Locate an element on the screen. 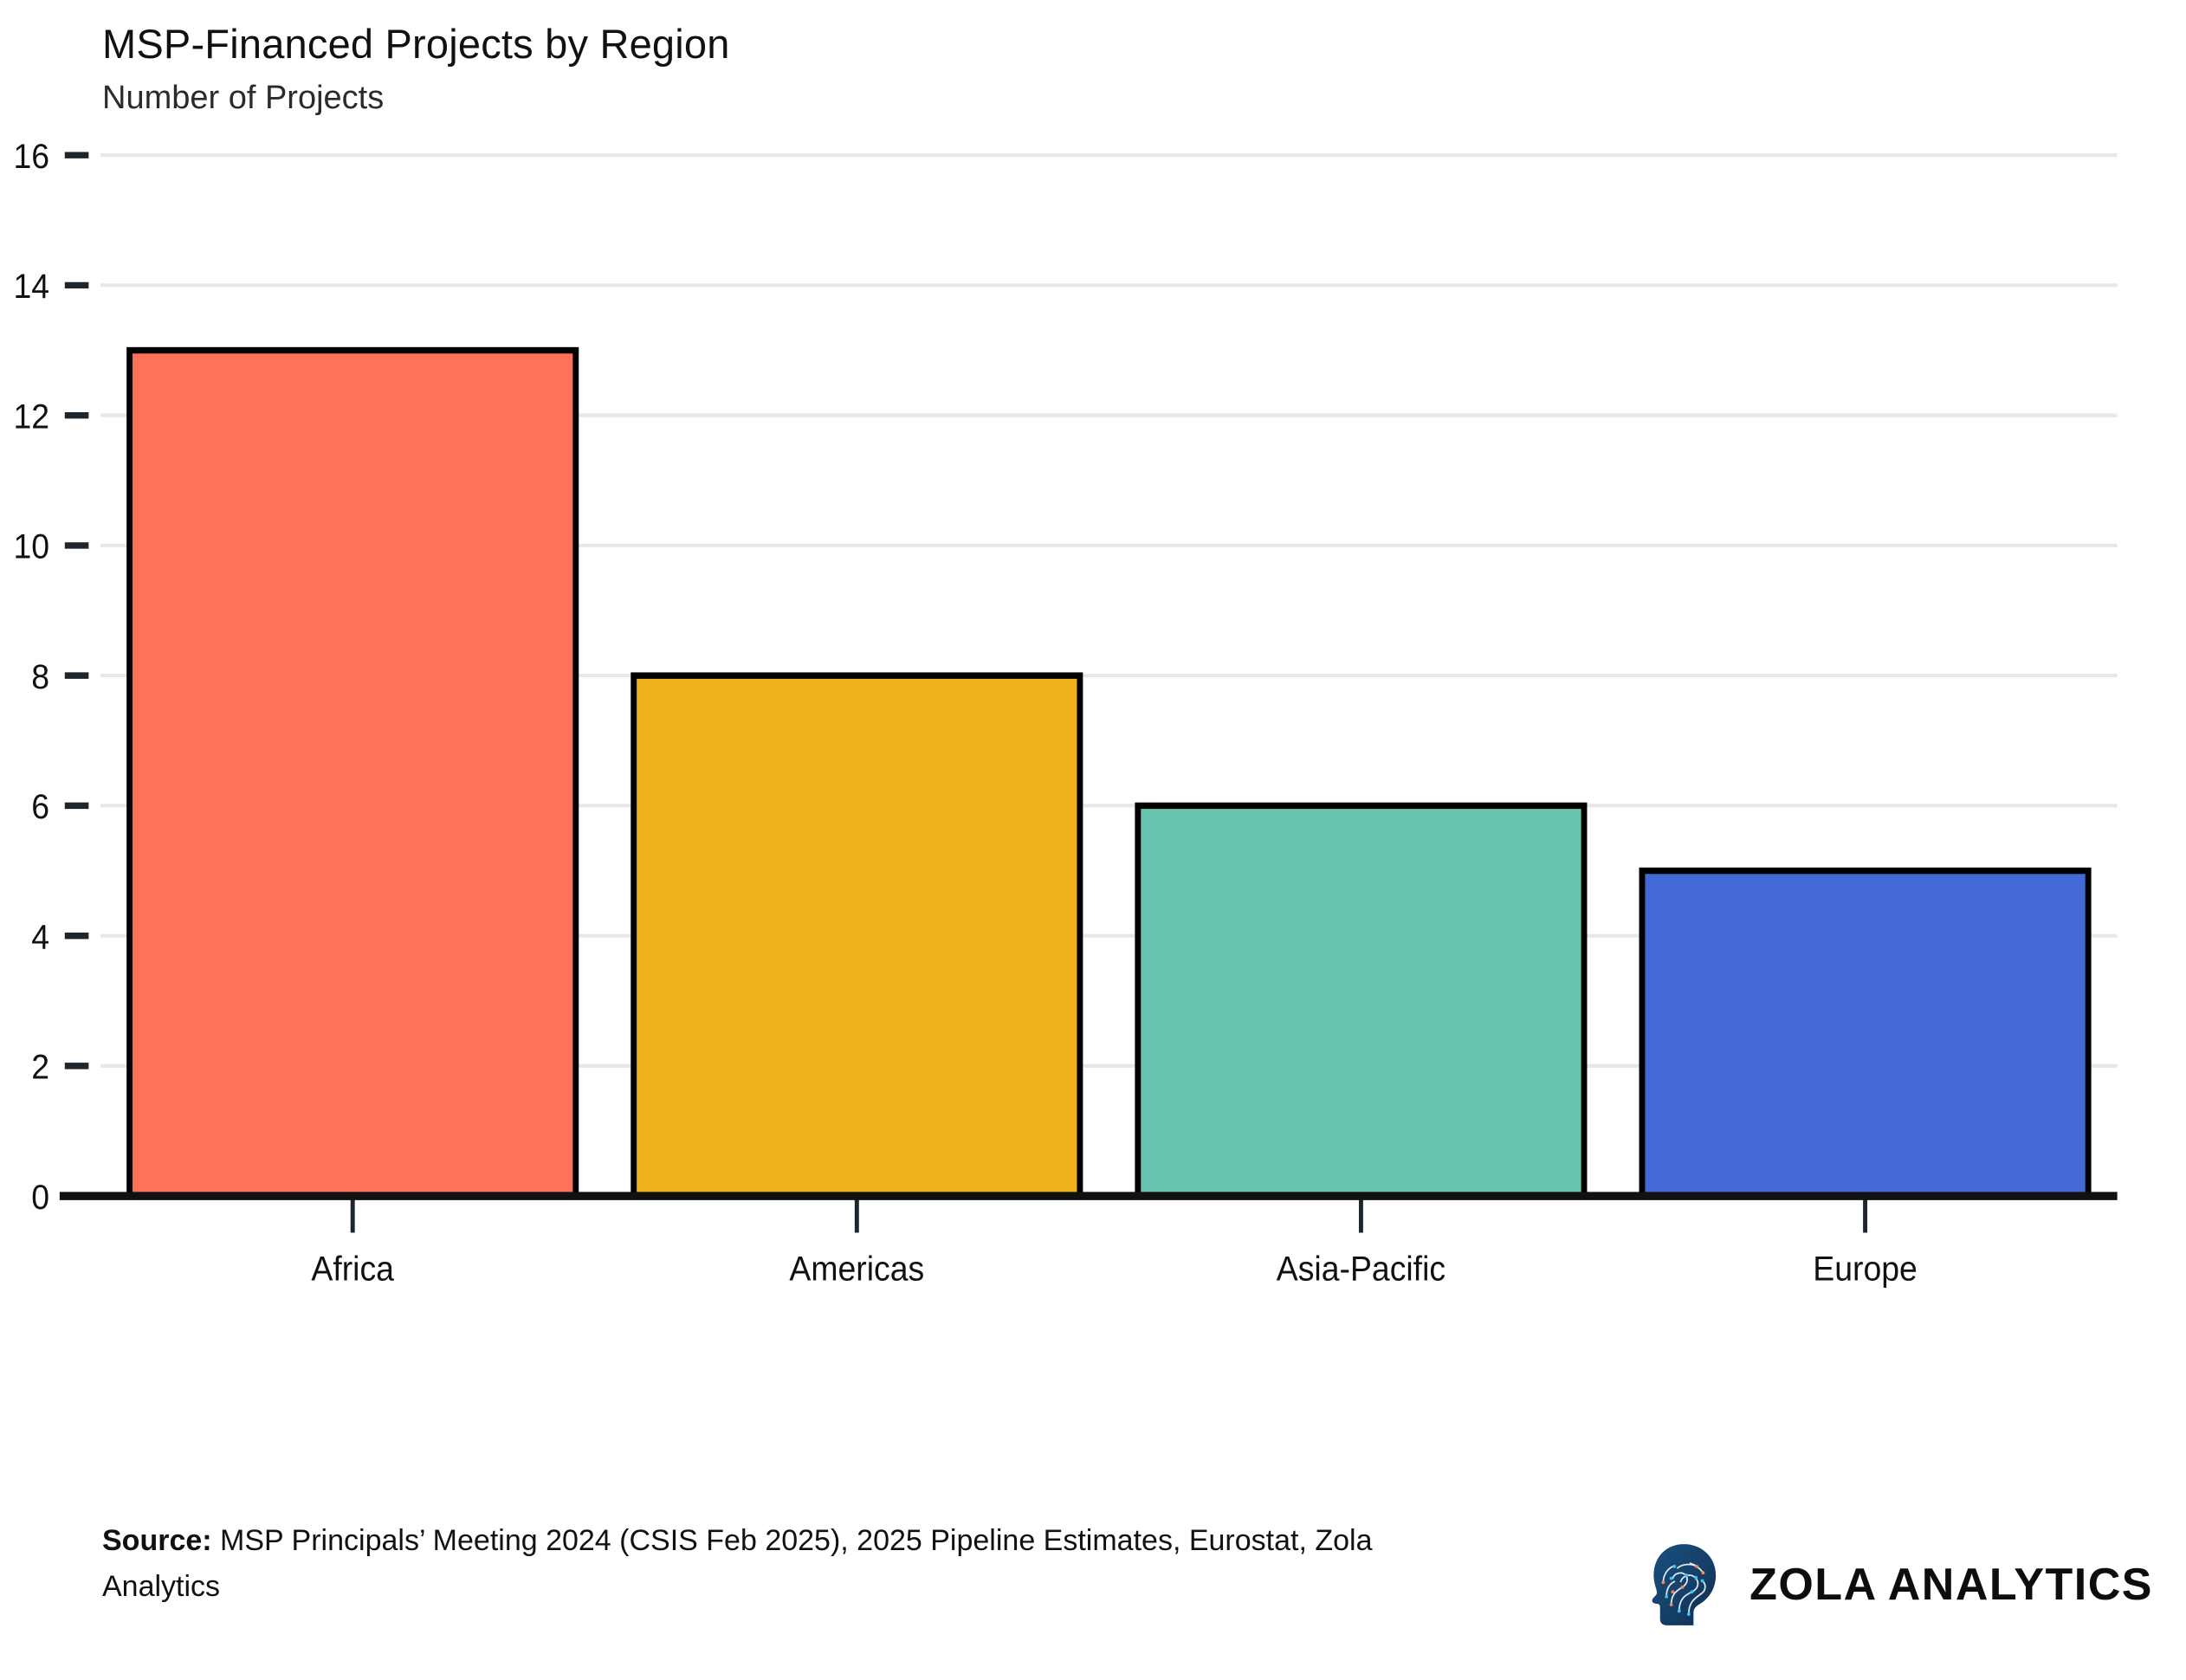 Image resolution: width=2186 pixels, height=1680 pixels. y-axis-label: 6 is located at coordinates (40, 807).